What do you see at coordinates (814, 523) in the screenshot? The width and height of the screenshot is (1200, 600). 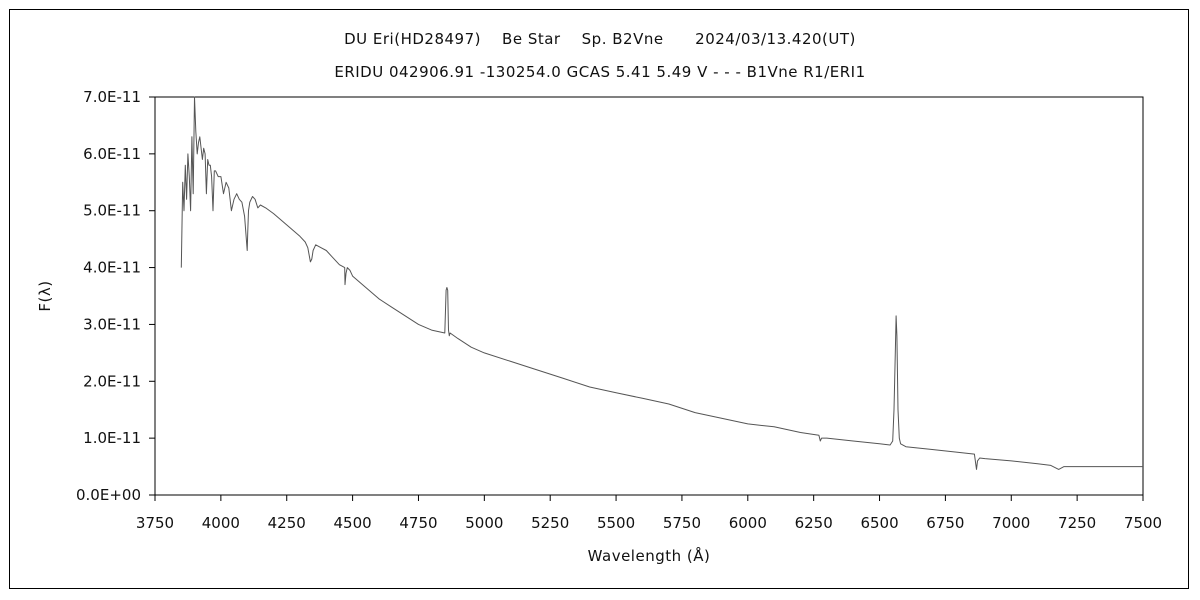 I see `x-tick-label: 6250` at bounding box center [814, 523].